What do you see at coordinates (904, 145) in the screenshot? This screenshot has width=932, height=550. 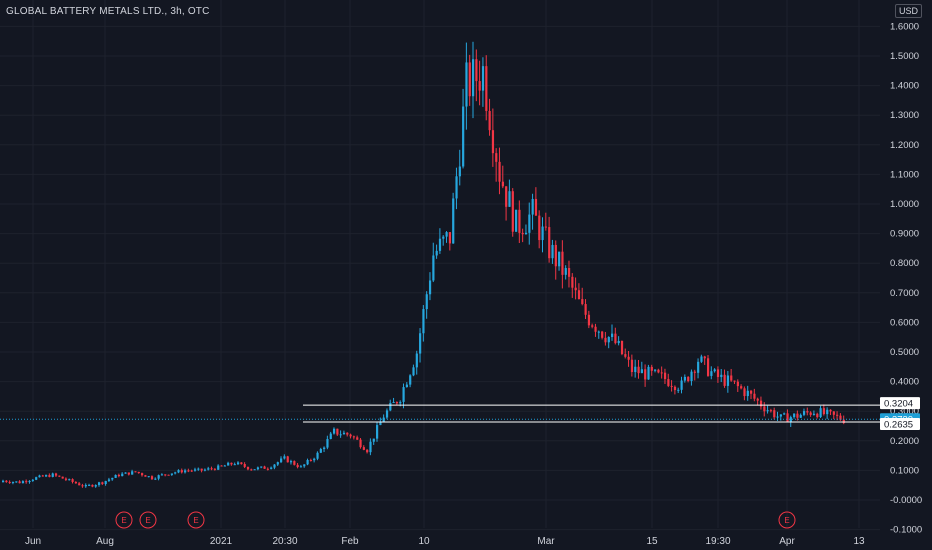 I see `y-tick-label: 1.2000` at bounding box center [904, 145].